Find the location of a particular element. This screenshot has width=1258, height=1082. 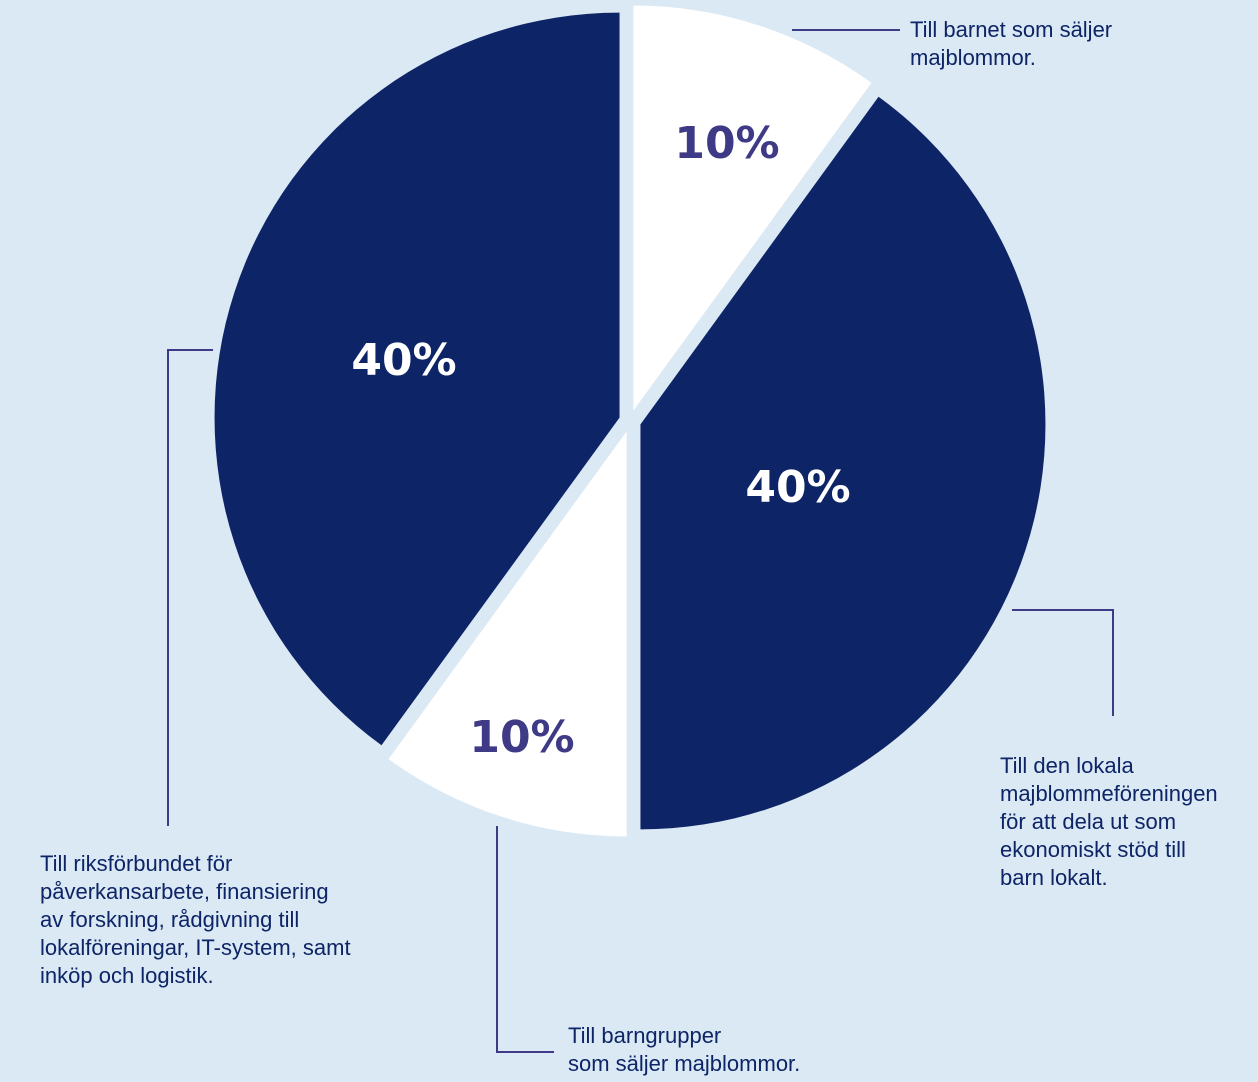

slice-label-3: Till barngrupper som säljer majblommor. is located at coordinates (684, 1049).